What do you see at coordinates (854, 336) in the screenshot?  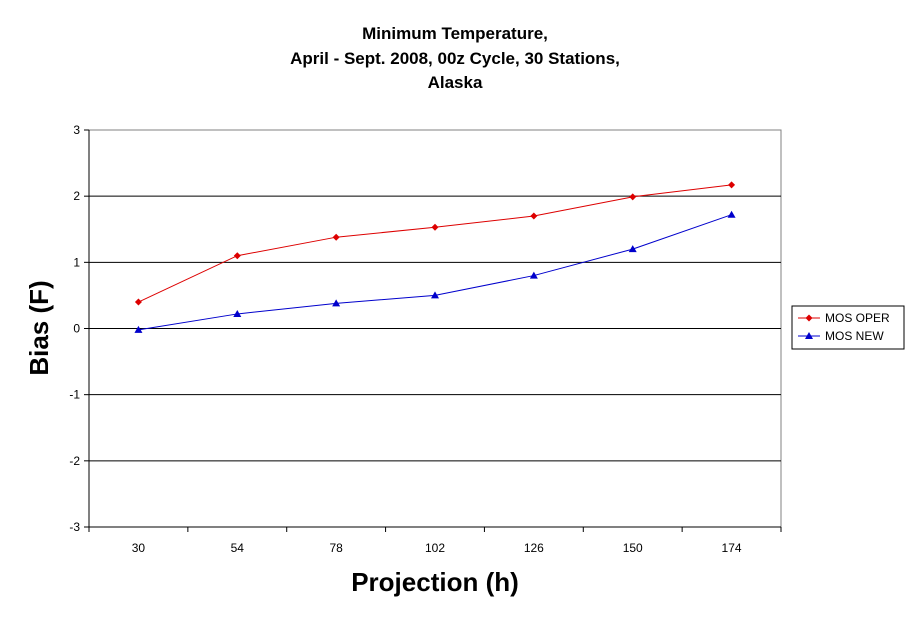 I see `legend-label-mos-new: MOS NEW` at bounding box center [854, 336].